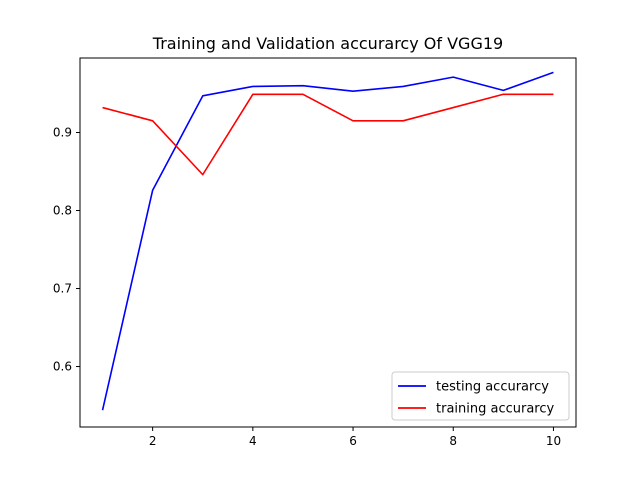  I want to click on legend-label-1: testing accurarcy, so click(492, 387).